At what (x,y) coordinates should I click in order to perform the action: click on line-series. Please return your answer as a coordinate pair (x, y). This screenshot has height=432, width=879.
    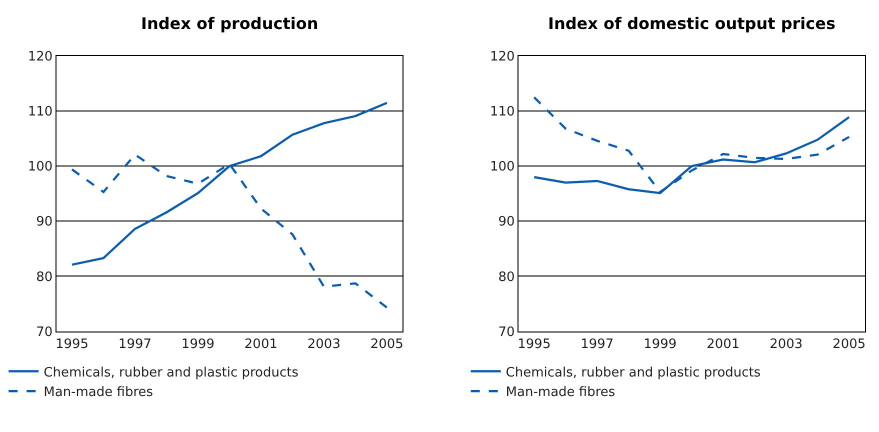
    Looking at the image, I should click on (691, 145).